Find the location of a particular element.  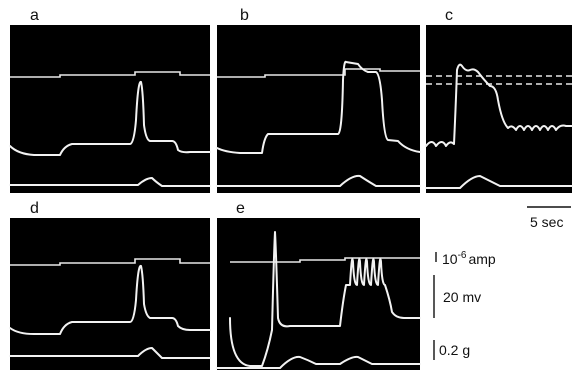

panel-e is located at coordinates (318, 294).